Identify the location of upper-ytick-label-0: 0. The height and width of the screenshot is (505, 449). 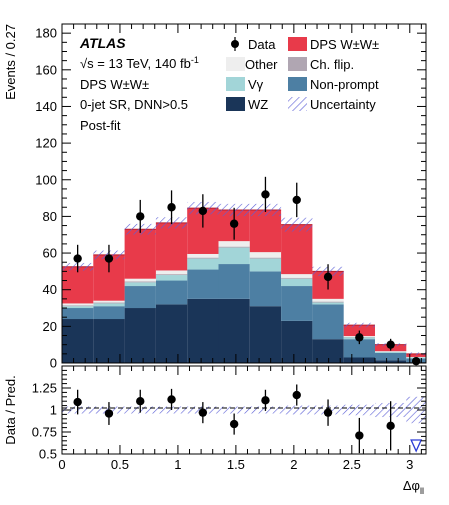
(53, 363).